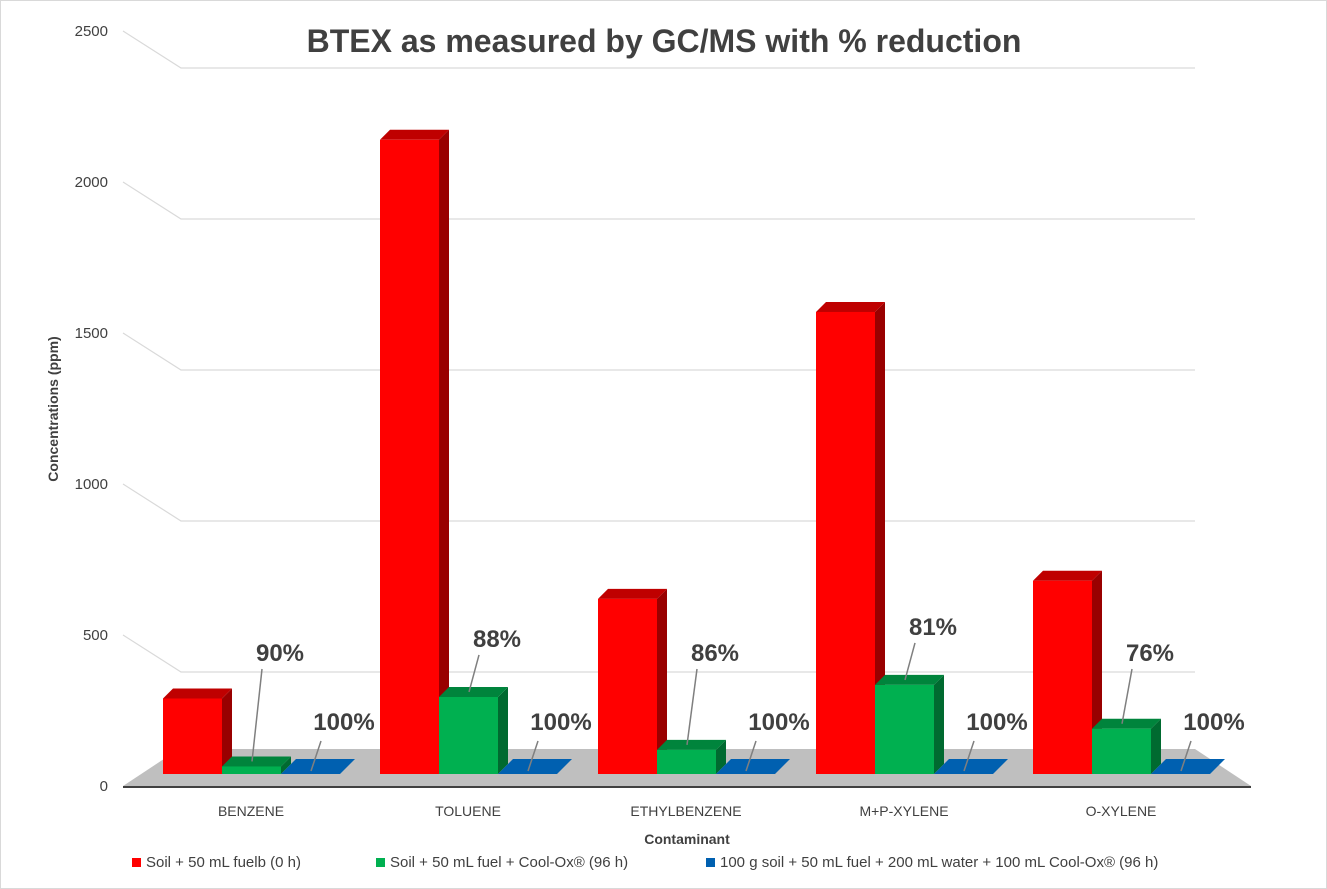 The height and width of the screenshot is (889, 1327). I want to click on x-axis-title: Contaminant, so click(687, 839).